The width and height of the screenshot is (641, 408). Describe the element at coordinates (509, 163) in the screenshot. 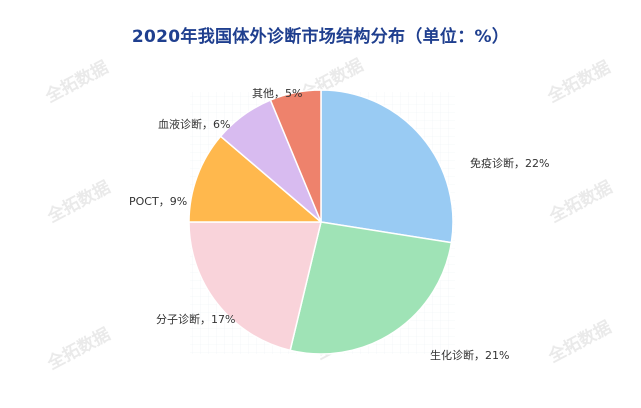

I see `slice-label-0: 免疫诊断，22%` at that location.